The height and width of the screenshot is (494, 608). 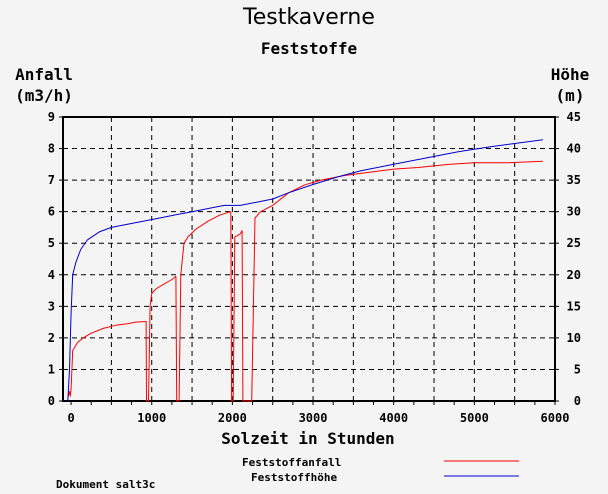 I want to click on x-axis-label: Solzeit in Stunden, so click(x=307, y=438).